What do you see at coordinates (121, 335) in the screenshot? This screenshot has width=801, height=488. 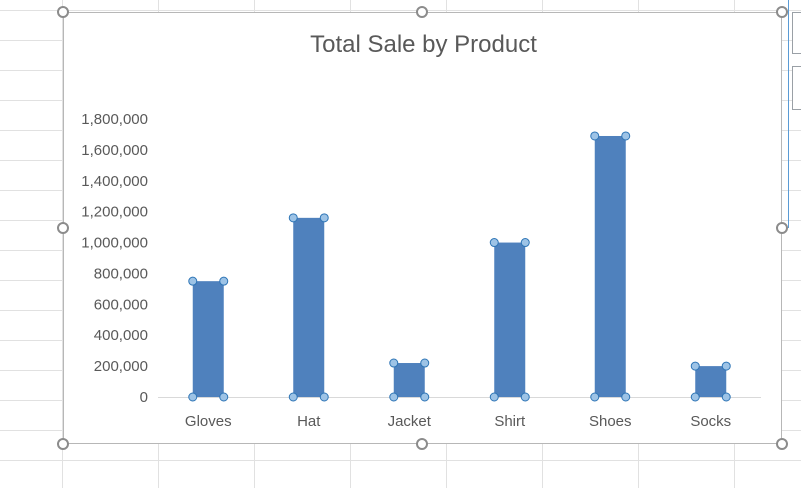 I see `y-tick-label: 400,000` at bounding box center [121, 335].